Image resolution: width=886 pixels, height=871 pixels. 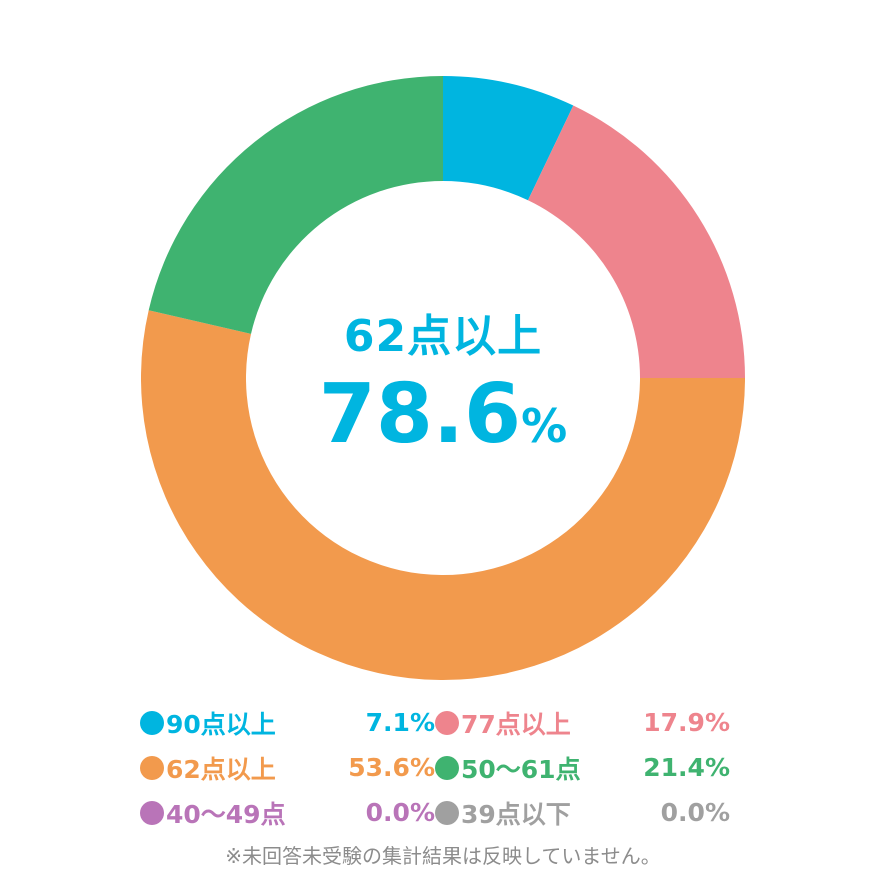 I want to click on legend-label: 50～61点, so click(x=521, y=769).